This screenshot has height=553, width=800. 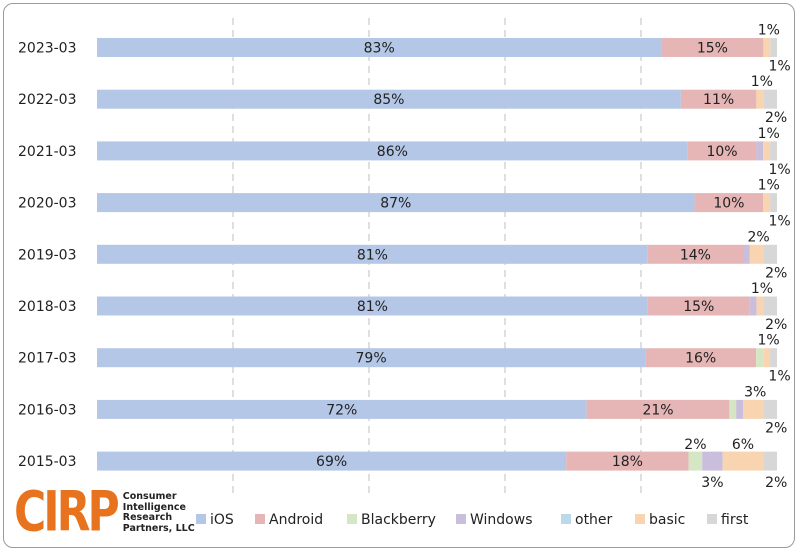 What do you see at coordinates (47, 307) in the screenshot?
I see `category-label: 2018-03` at bounding box center [47, 307].